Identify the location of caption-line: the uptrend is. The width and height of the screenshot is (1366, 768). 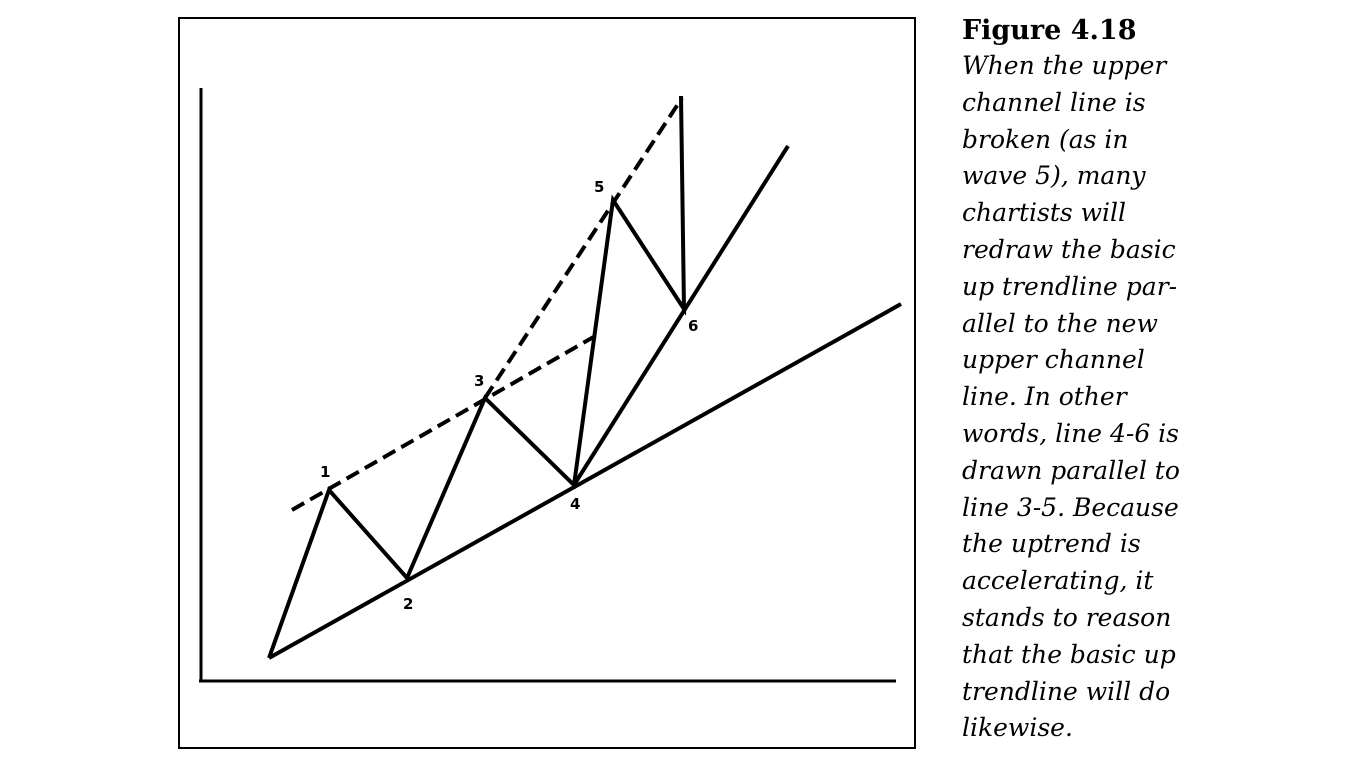
(1051, 544).